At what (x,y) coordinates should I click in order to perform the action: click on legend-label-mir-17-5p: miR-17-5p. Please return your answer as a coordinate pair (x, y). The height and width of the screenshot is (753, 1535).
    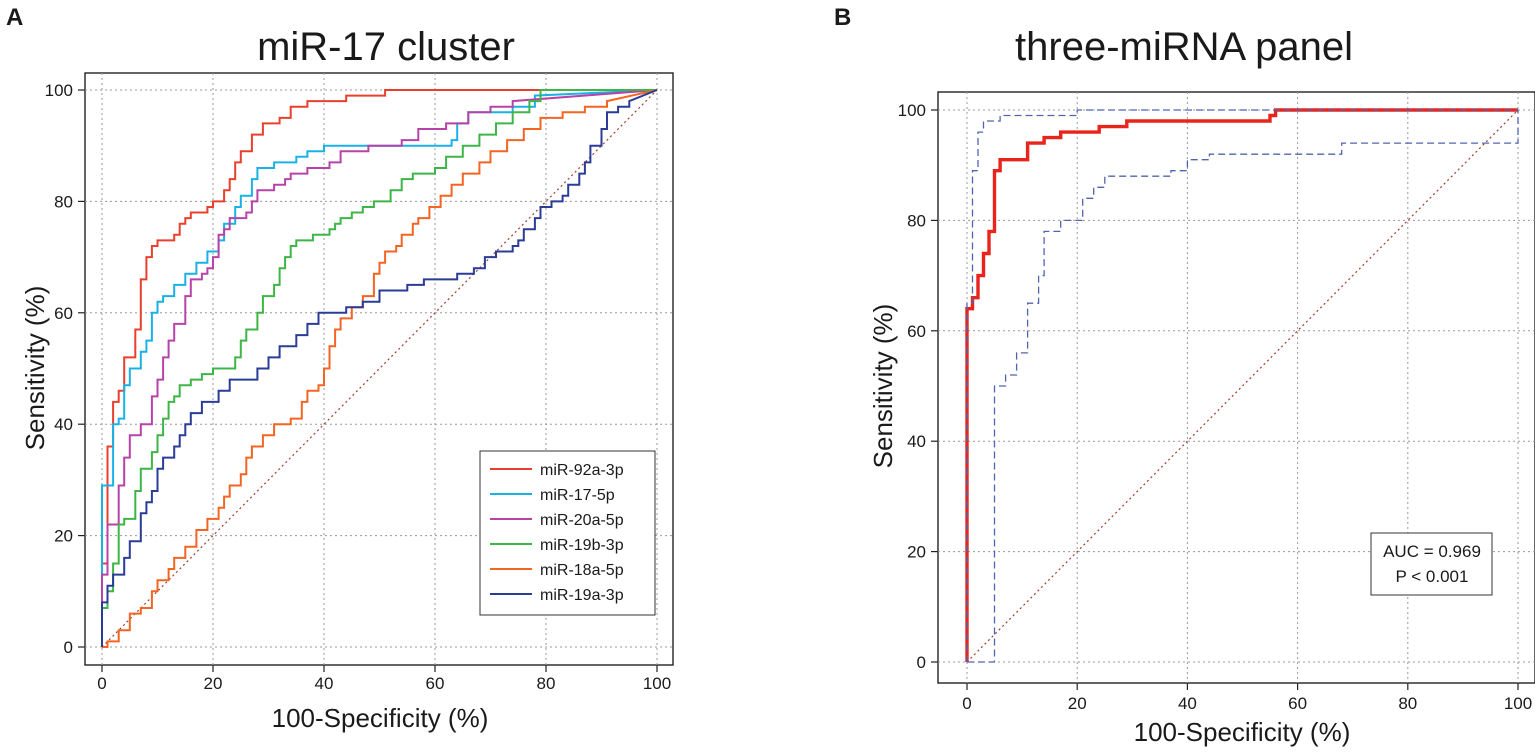
    Looking at the image, I should click on (577, 495).